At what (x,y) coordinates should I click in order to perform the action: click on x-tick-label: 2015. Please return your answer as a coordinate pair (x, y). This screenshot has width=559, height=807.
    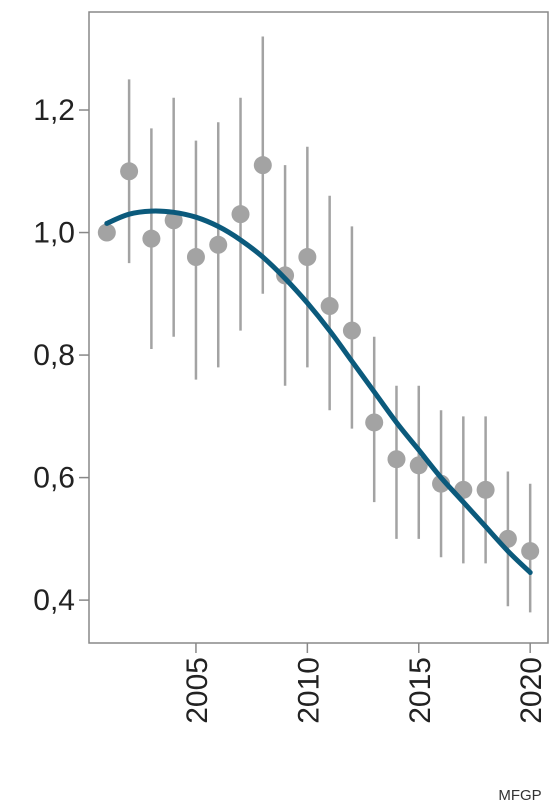
    Looking at the image, I should click on (420, 690).